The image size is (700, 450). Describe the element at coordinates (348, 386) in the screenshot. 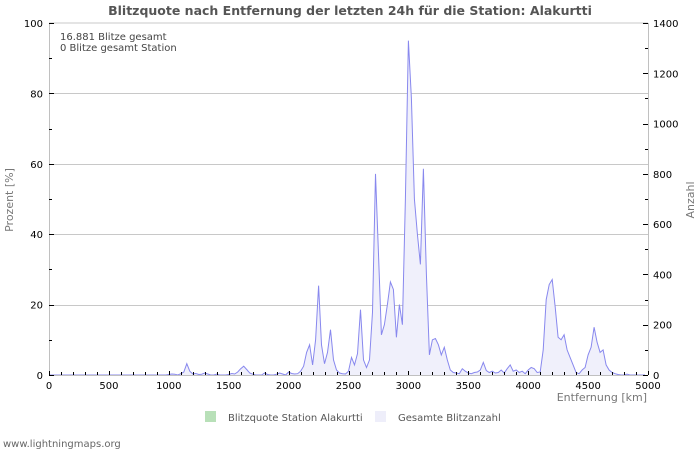

I see `x-tick-label: 2500` at that location.